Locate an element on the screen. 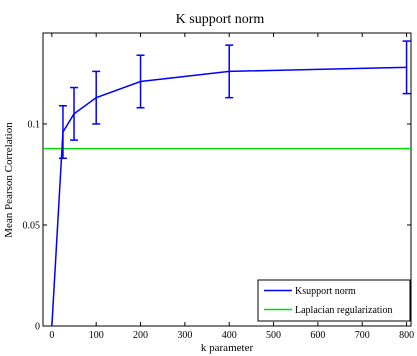 Image resolution: width=417 pixels, height=356 pixels. x-tick-label: 200 is located at coordinates (140, 335).